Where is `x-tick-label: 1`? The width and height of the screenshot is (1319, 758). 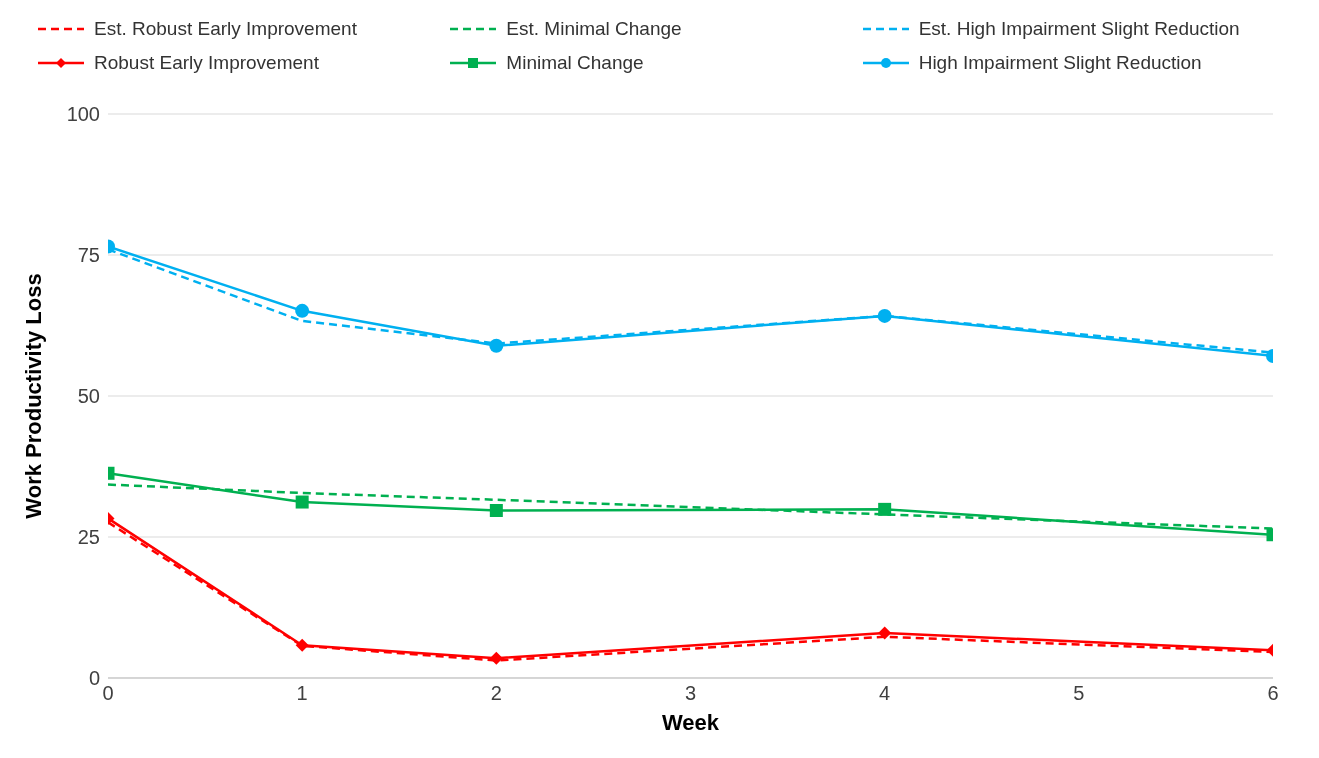
x-tick-label: 1 is located at coordinates (302, 693).